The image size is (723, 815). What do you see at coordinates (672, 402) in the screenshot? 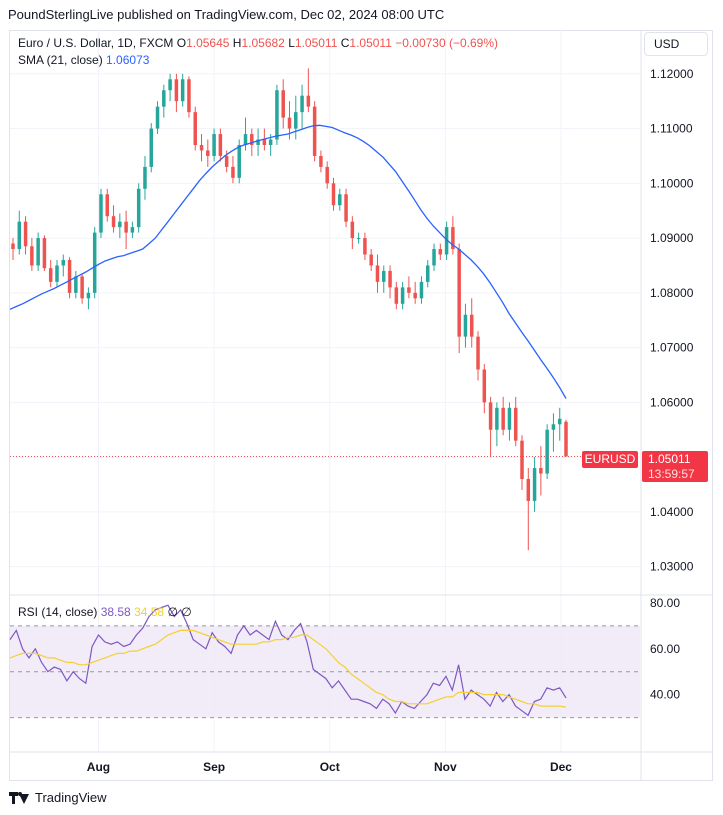
I see `price-tick-label: 1.06000` at bounding box center [672, 402].